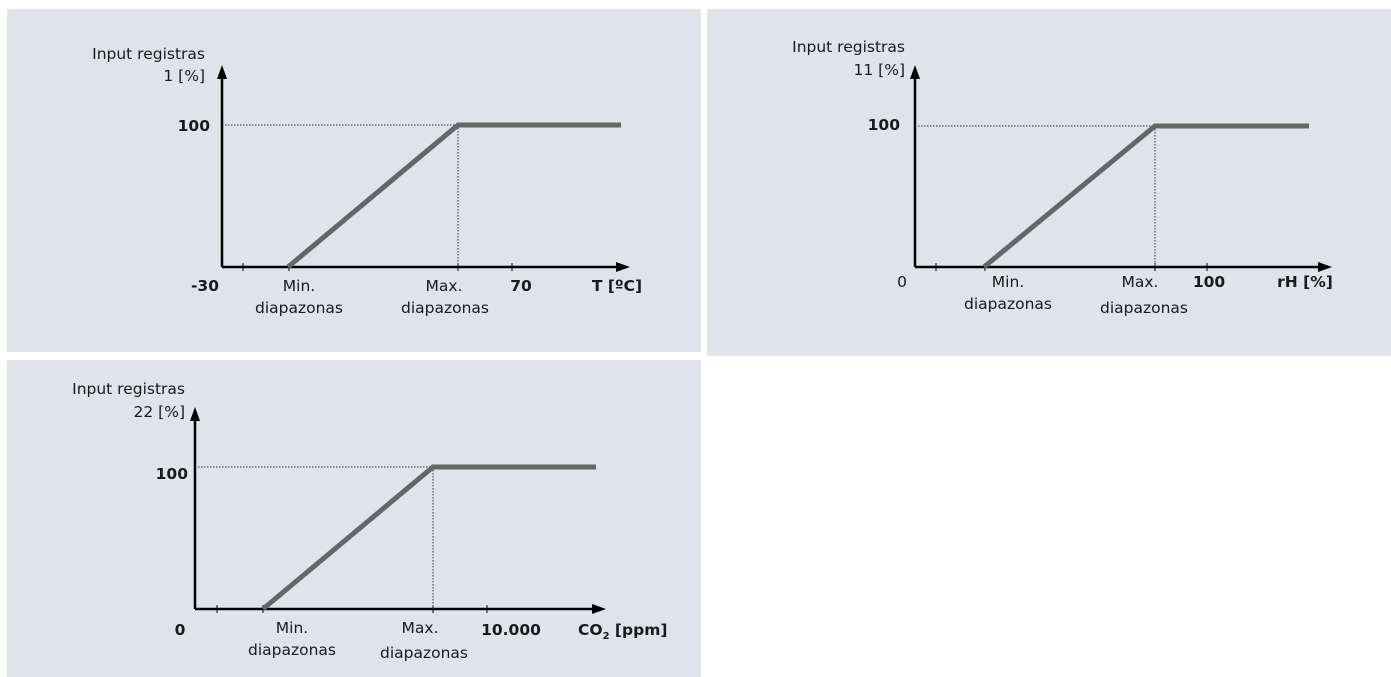 This screenshot has width=1391, height=677. Describe the element at coordinates (184, 76) in the screenshot. I see `y-axis-label-line2: 1 [%]` at that location.